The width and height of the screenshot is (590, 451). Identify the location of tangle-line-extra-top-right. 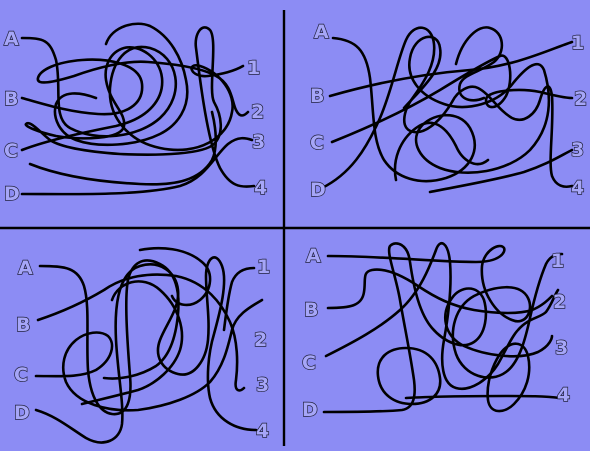
(479, 64).